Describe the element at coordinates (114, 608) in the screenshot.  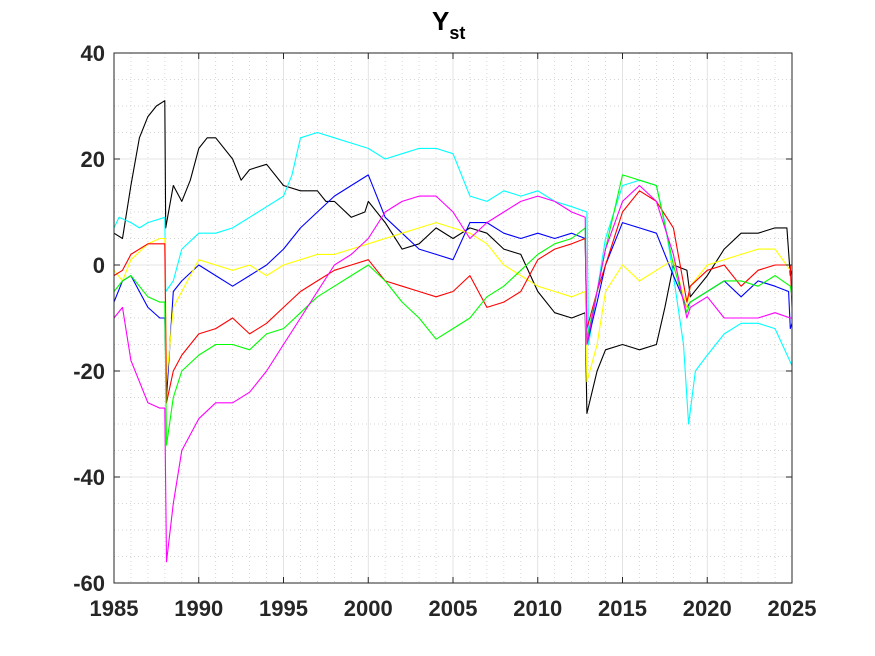
I see `x-tick-label: 1985` at that location.